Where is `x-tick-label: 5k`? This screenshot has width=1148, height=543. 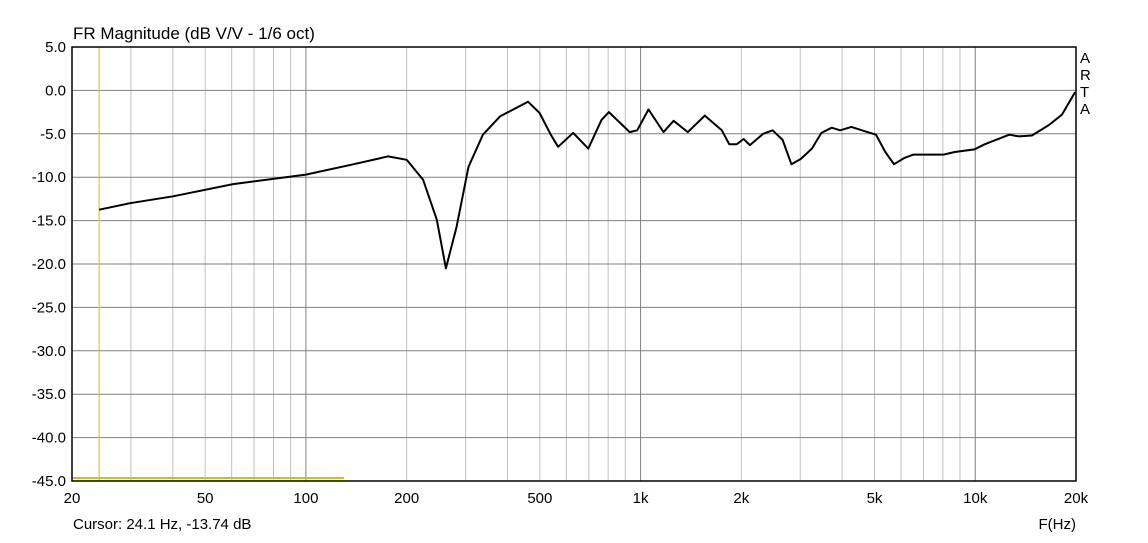
x-tick-label: 5k is located at coordinates (875, 498).